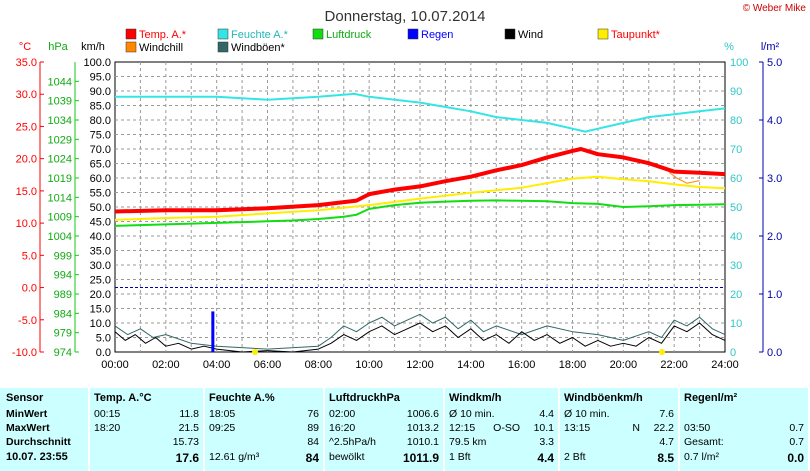 Image resolution: width=810 pixels, height=471 pixels. What do you see at coordinates (100, 266) in the screenshot?
I see `tick-label-wind: 30.0` at bounding box center [100, 266].